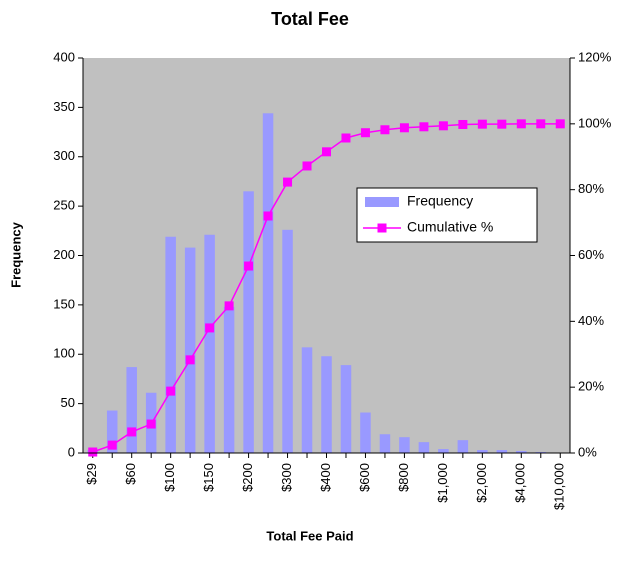 This screenshot has width=621, height=573. Describe the element at coordinates (64, 155) in the screenshot. I see `y-tick-label: 300` at that location.